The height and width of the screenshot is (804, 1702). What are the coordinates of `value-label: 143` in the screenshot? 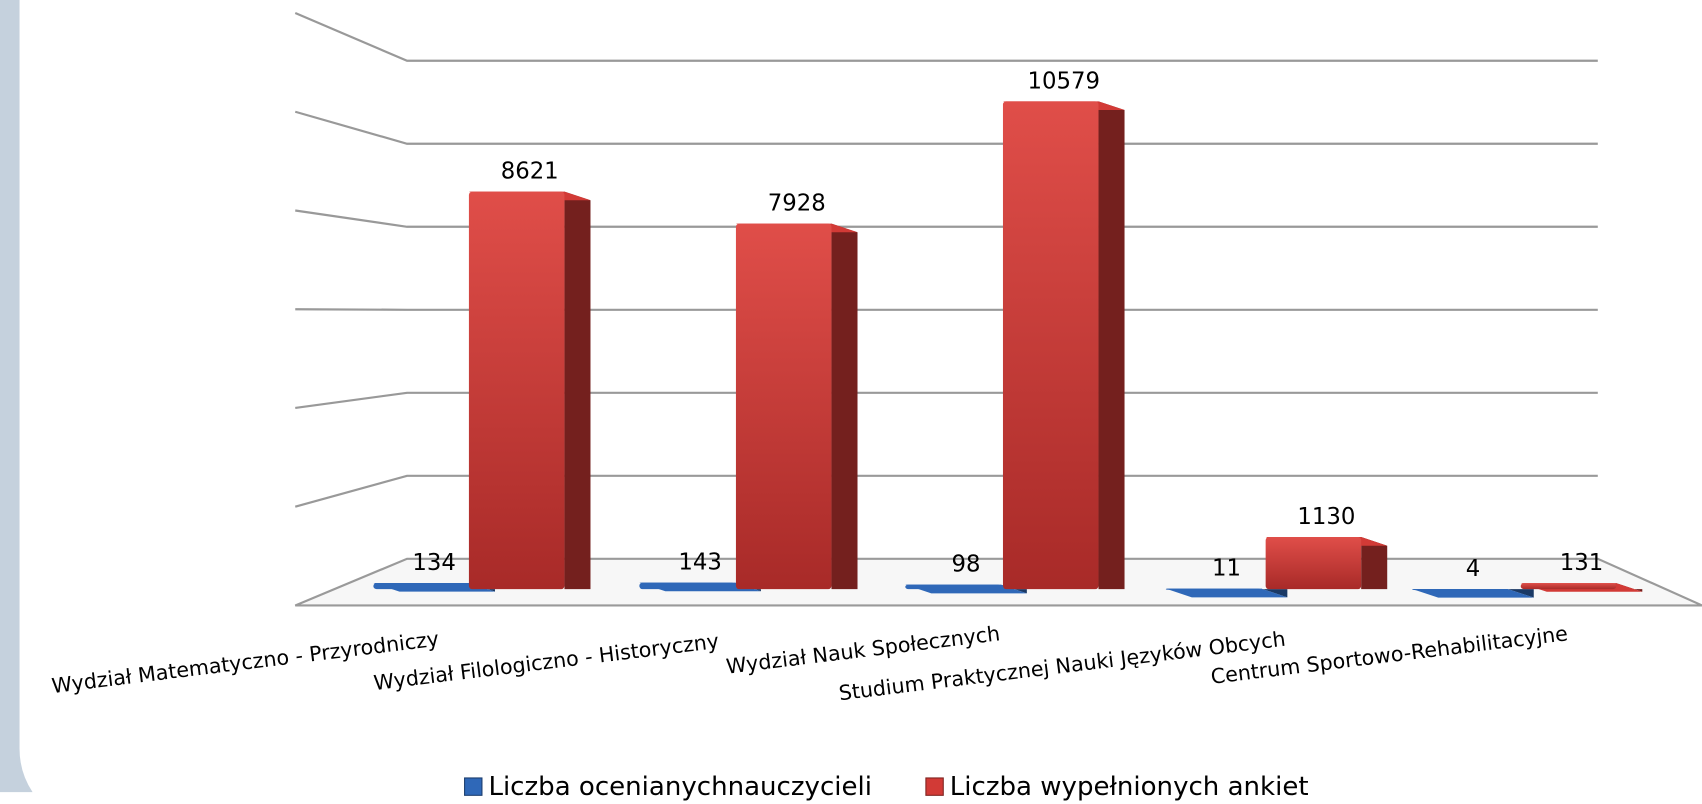 It's located at (699, 563).